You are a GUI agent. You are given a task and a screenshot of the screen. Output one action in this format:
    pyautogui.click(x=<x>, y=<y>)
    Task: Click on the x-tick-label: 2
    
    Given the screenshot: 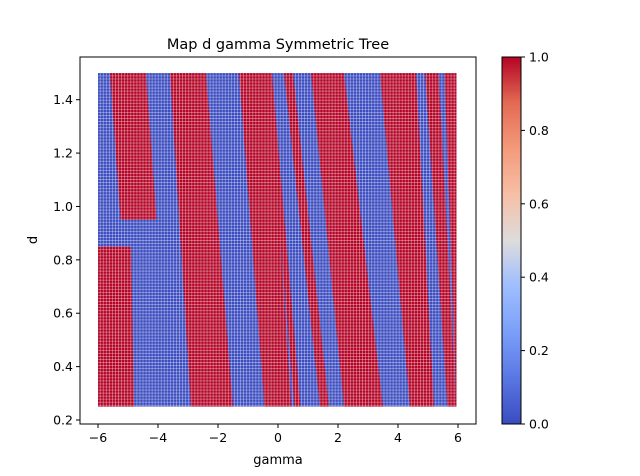 What is the action you would take?
    pyautogui.click(x=338, y=437)
    